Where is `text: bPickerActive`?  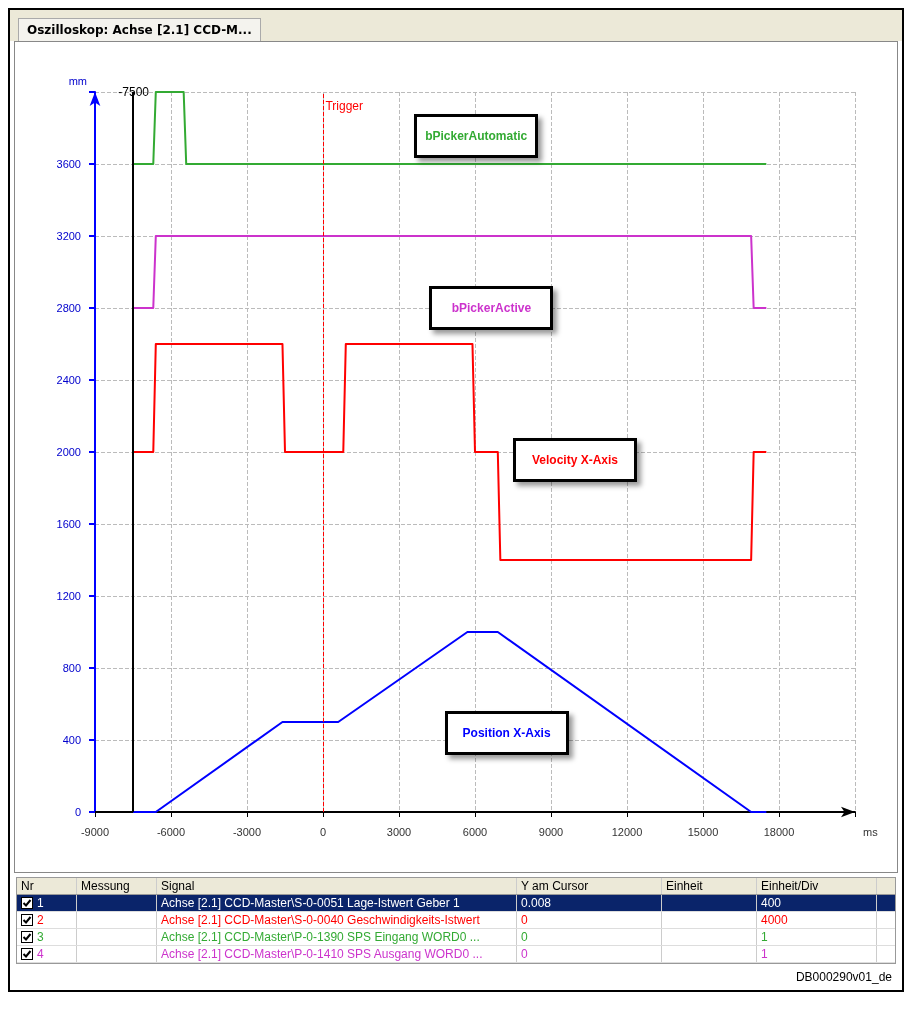 text: bPickerActive is located at coordinates (491, 308).